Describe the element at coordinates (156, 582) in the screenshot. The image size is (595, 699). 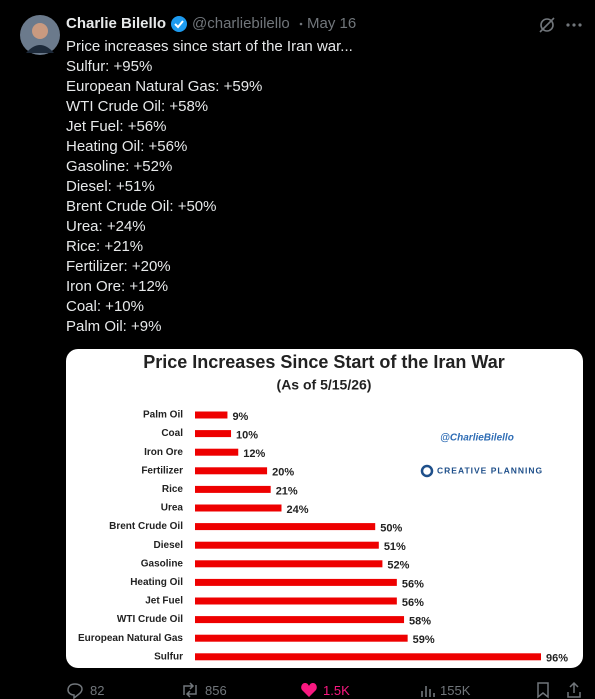
I see `category-label: Heating Oil` at that location.